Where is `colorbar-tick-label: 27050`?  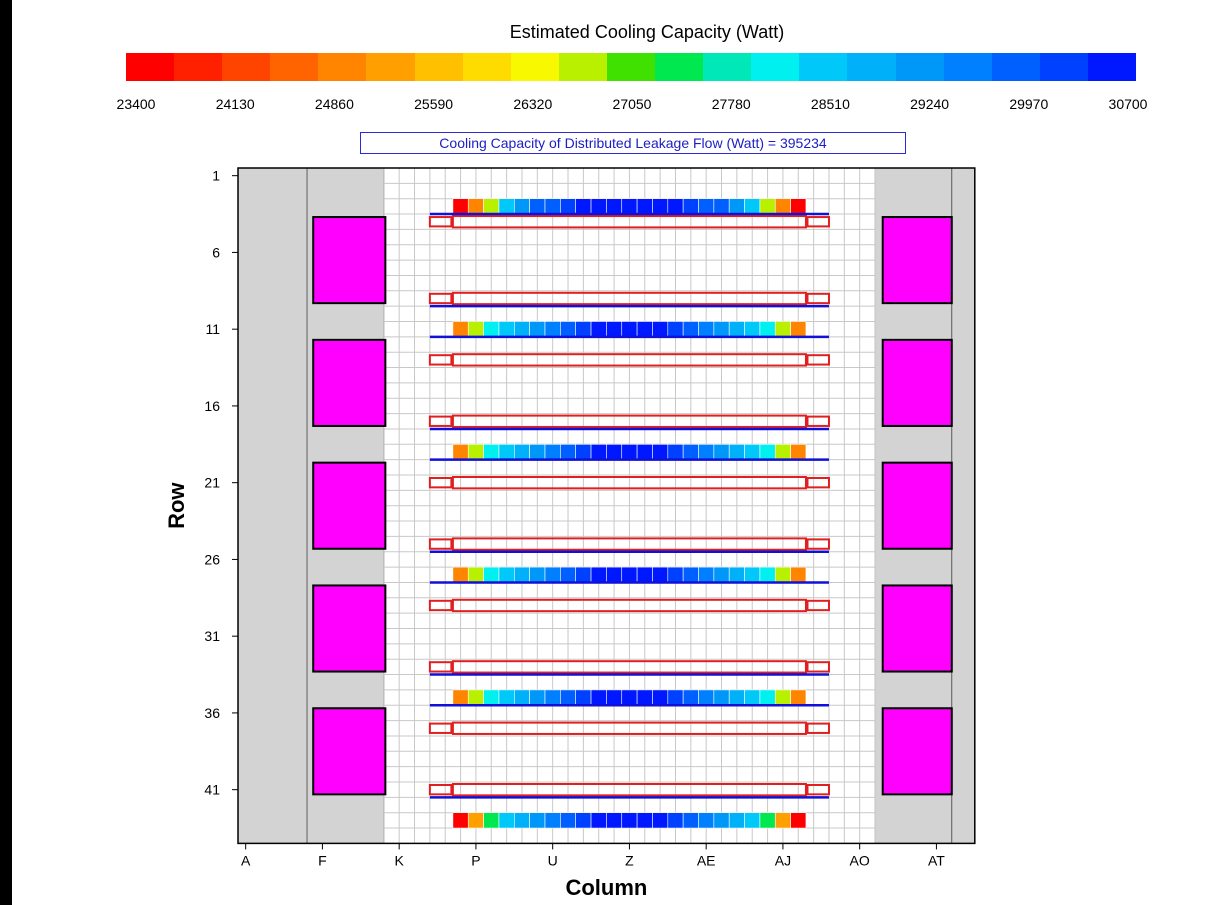
colorbar-tick-label: 27050 is located at coordinates (632, 104).